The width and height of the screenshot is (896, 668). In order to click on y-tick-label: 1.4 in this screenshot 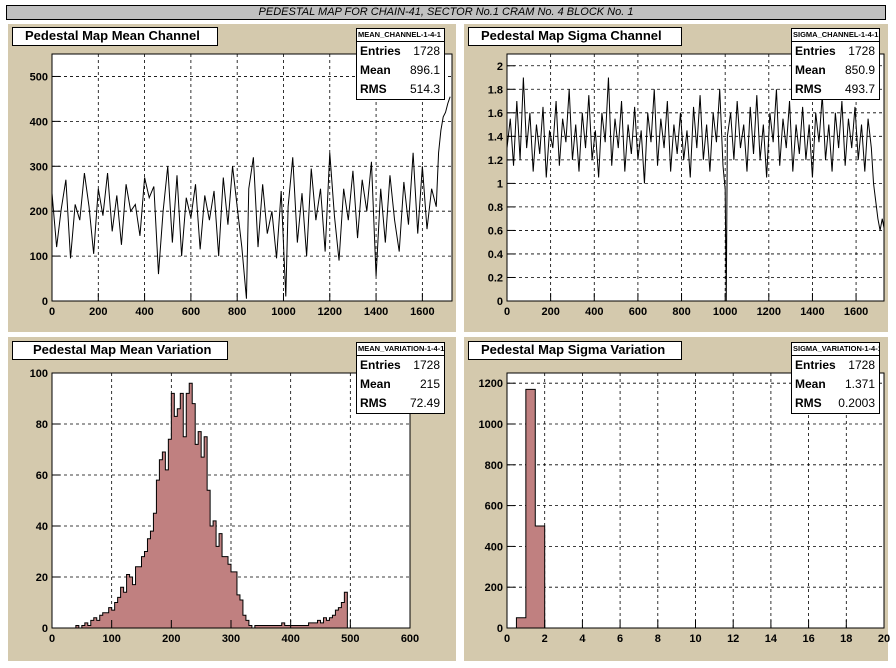, I will do `click(496, 137)`.